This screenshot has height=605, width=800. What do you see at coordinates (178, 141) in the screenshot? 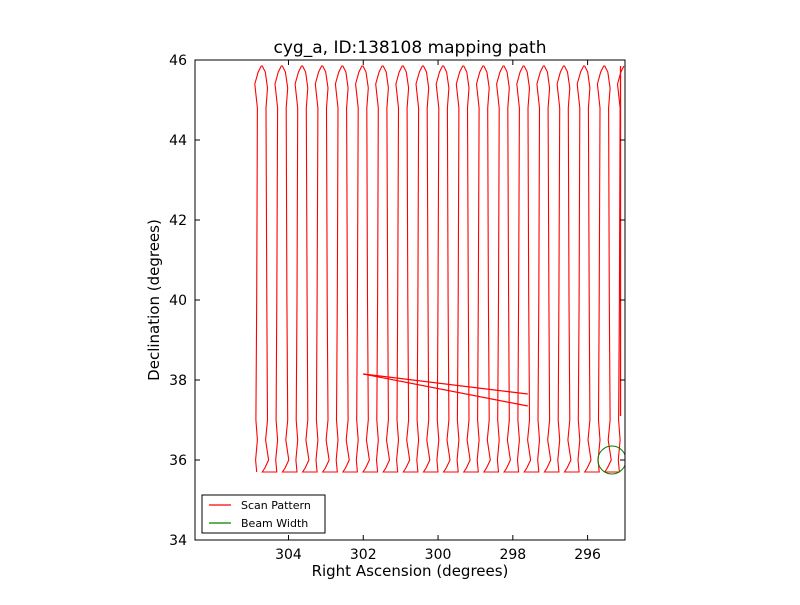
I see `y-tick-label: 44` at bounding box center [178, 141].